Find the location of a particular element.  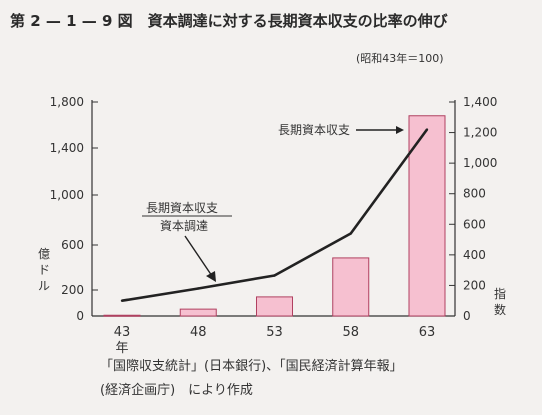

chart-title: 第 2 — 1 — 9 図 資本調達に対する長期資本収支の比率の伸び is located at coordinates (229, 21).